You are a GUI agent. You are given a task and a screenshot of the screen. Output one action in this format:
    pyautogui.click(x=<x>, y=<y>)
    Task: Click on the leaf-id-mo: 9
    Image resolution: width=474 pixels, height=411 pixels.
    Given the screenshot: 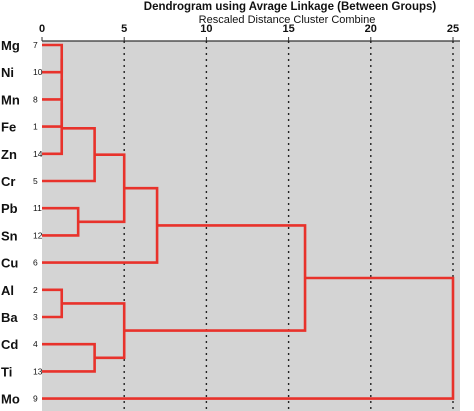 What is the action you would take?
    pyautogui.click(x=35, y=399)
    